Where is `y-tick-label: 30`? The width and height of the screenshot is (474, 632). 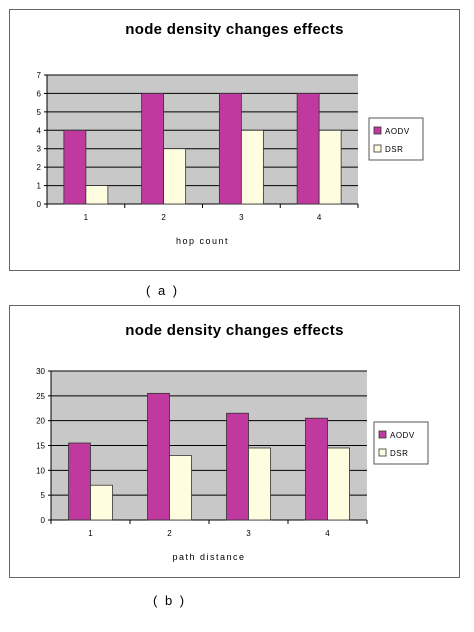
y-tick-label: 30 is located at coordinates (40, 371).